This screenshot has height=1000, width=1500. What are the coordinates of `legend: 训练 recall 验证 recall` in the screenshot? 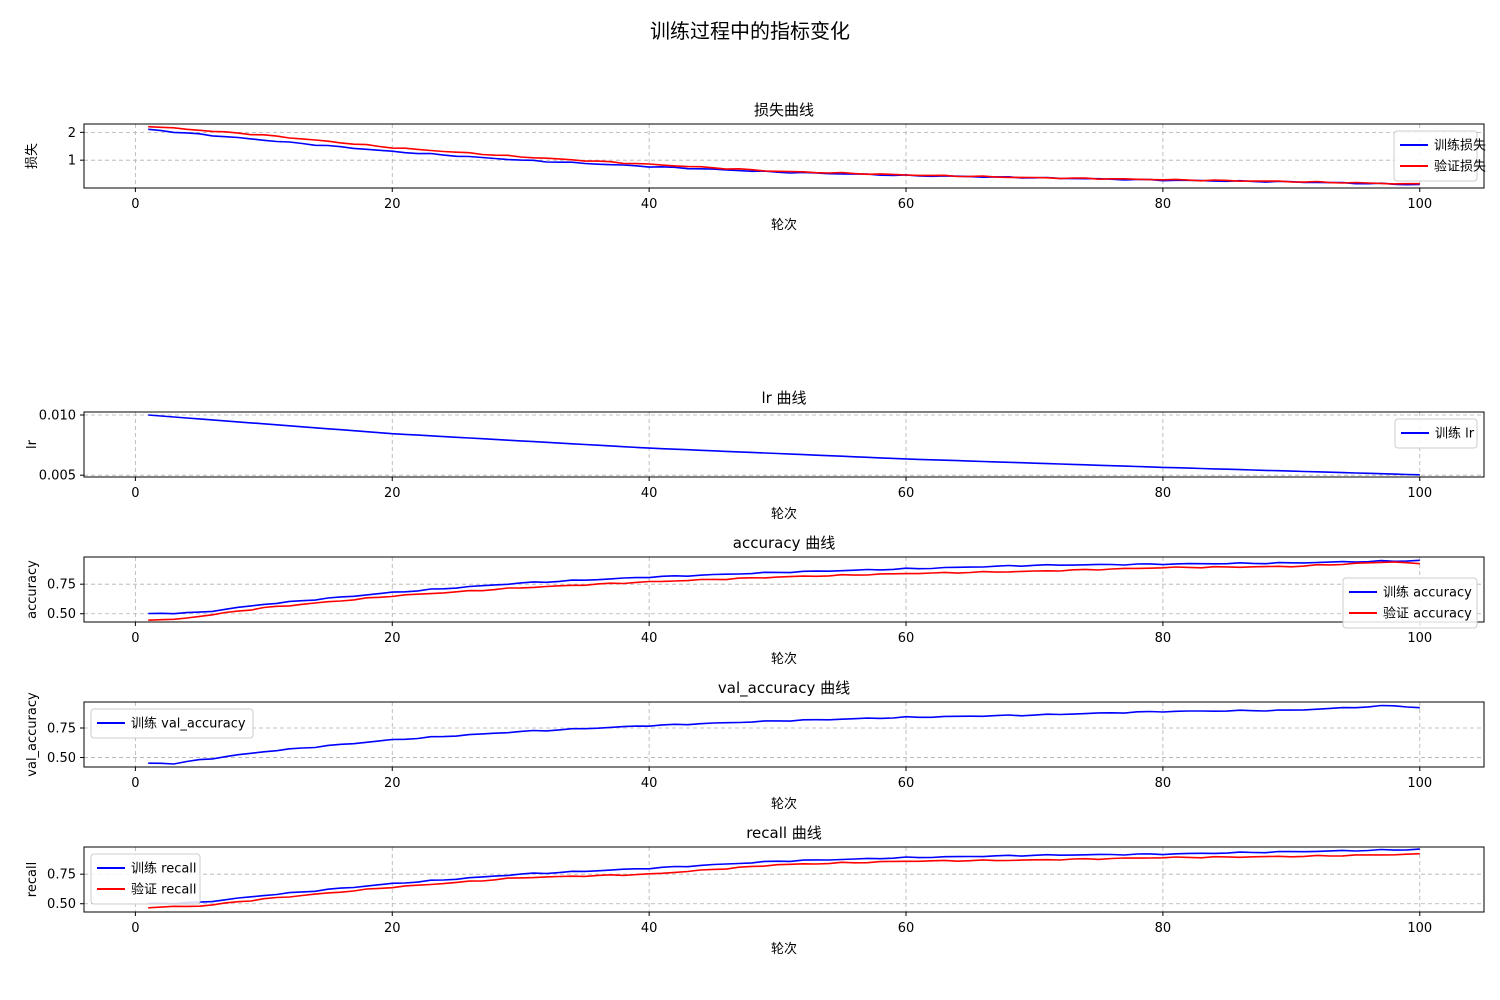 It's located at (145, 879).